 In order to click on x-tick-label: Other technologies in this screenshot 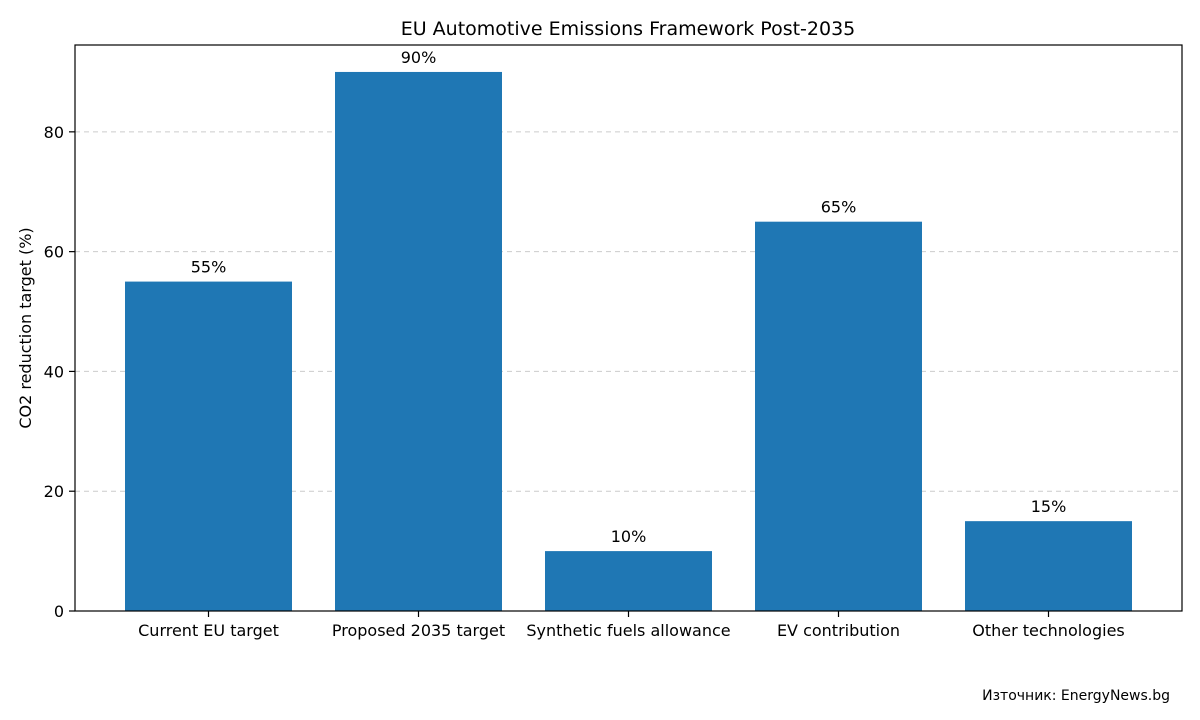, I will do `click(1048, 630)`.